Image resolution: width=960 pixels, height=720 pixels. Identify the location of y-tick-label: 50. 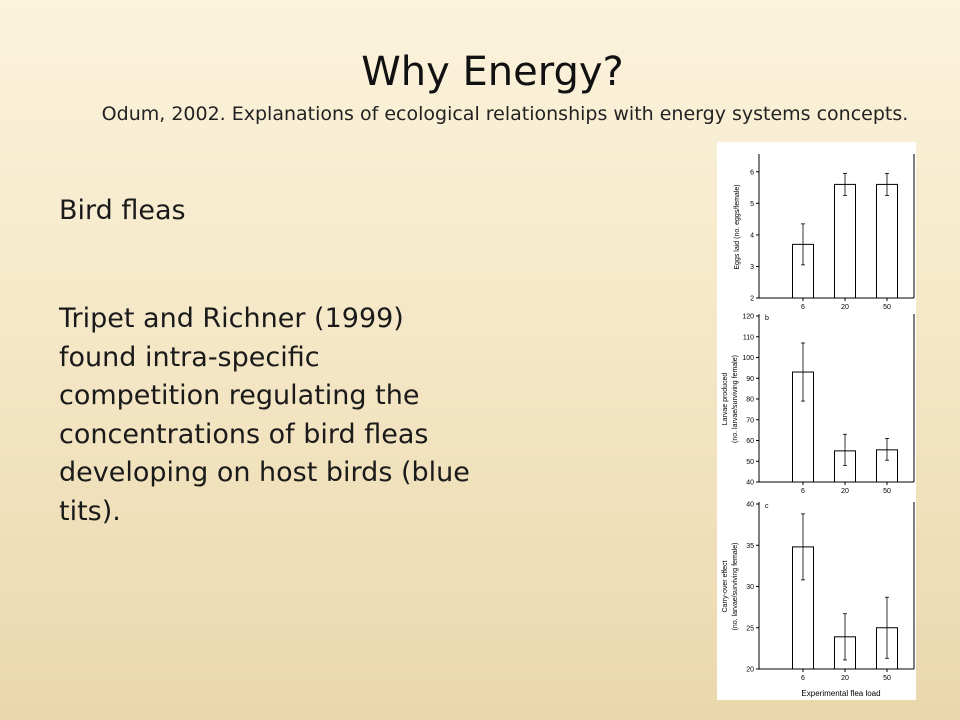
(750, 462).